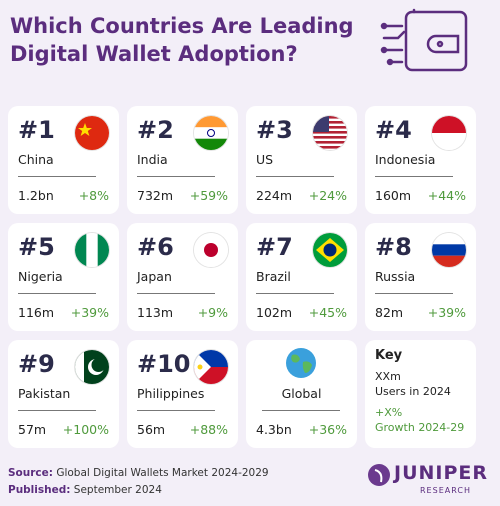 The height and width of the screenshot is (506, 500). I want to click on rank: #5, so click(36, 247).